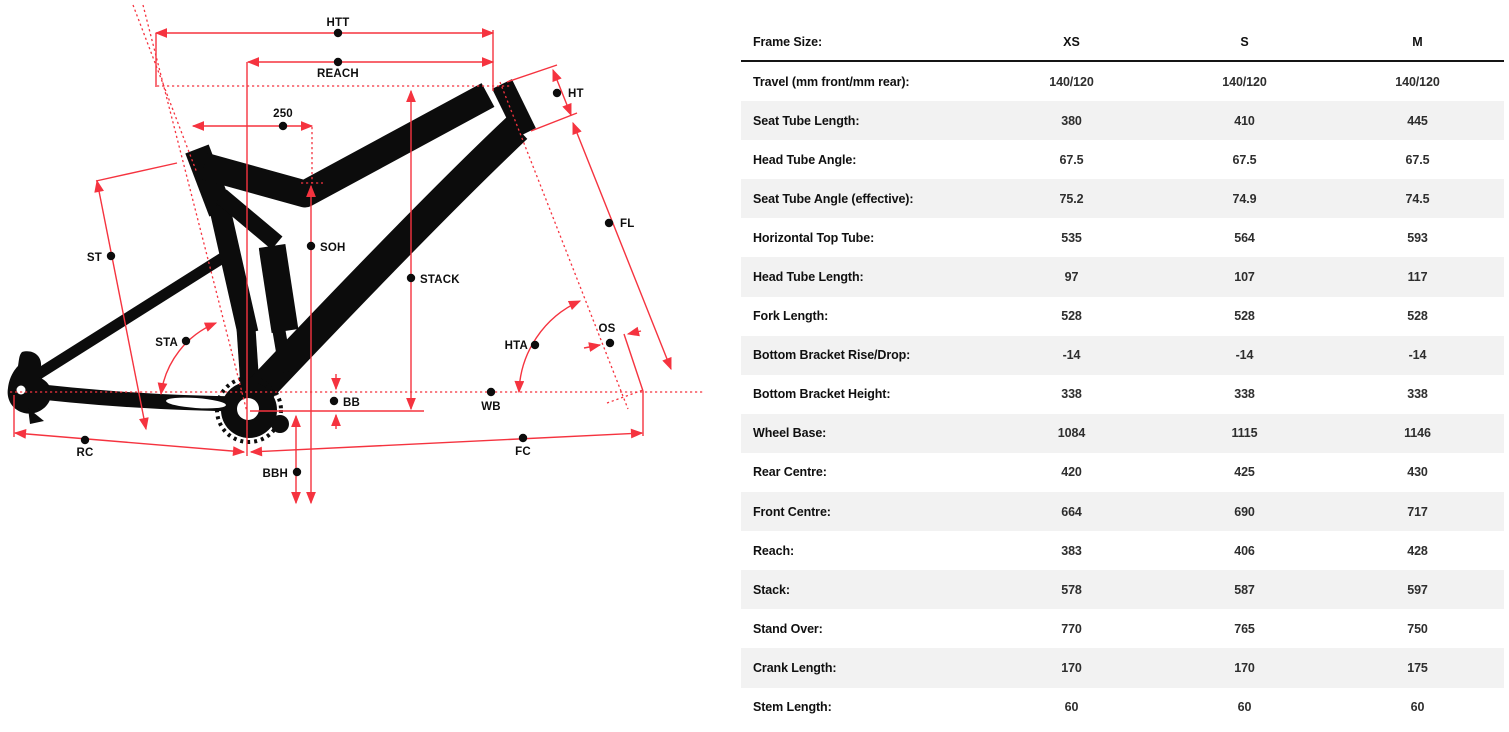 The height and width of the screenshot is (732, 1509). Describe the element at coordinates (1244, 433) in the screenshot. I see `row-value: 1115` at that location.